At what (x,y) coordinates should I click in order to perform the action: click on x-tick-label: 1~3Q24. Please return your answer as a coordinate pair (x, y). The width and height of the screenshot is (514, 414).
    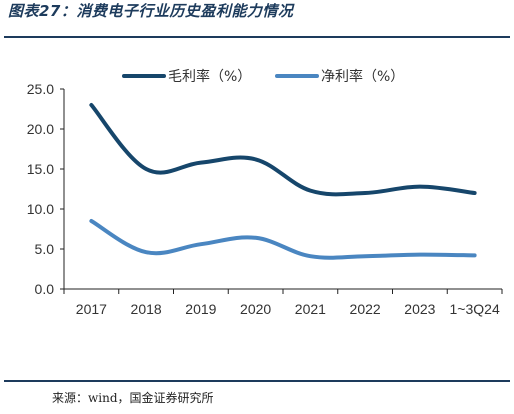
    Looking at the image, I should click on (475, 309).